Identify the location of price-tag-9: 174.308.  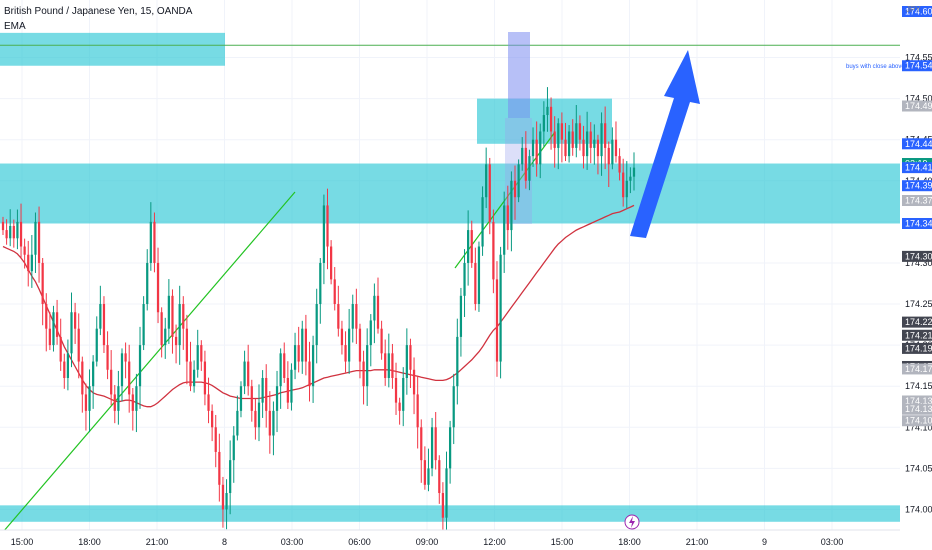
(917, 256).